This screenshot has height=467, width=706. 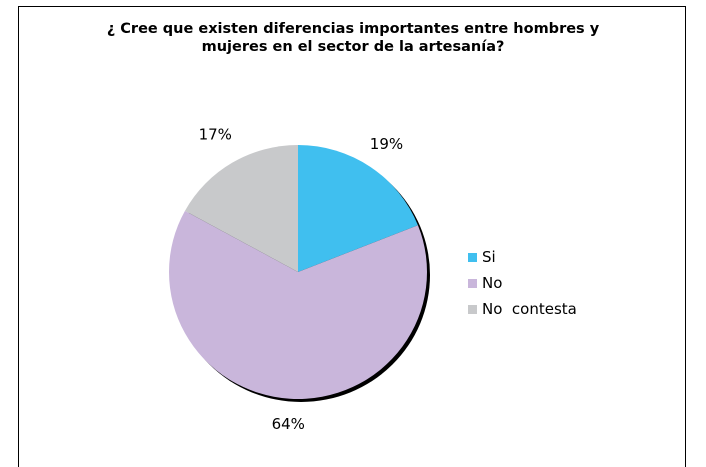 What do you see at coordinates (529, 309) in the screenshot?
I see `legend-label: No contesta` at bounding box center [529, 309].